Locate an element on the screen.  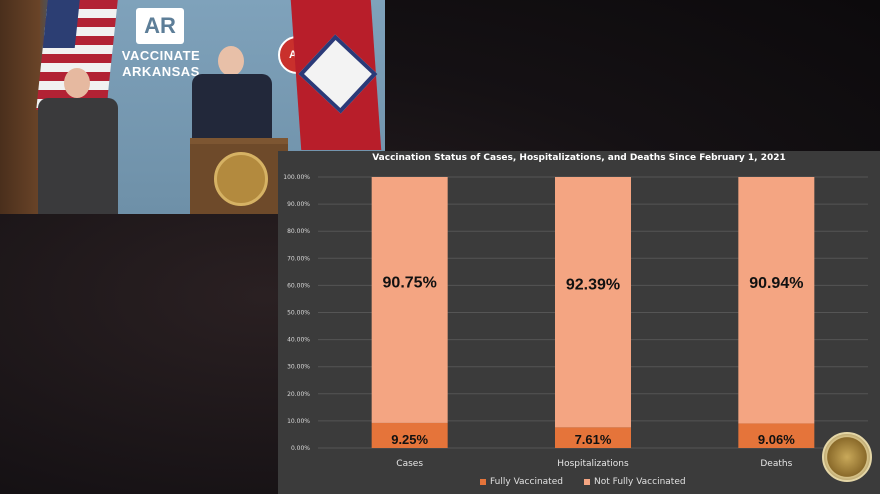
data-label: 90.94% is located at coordinates (776, 283).